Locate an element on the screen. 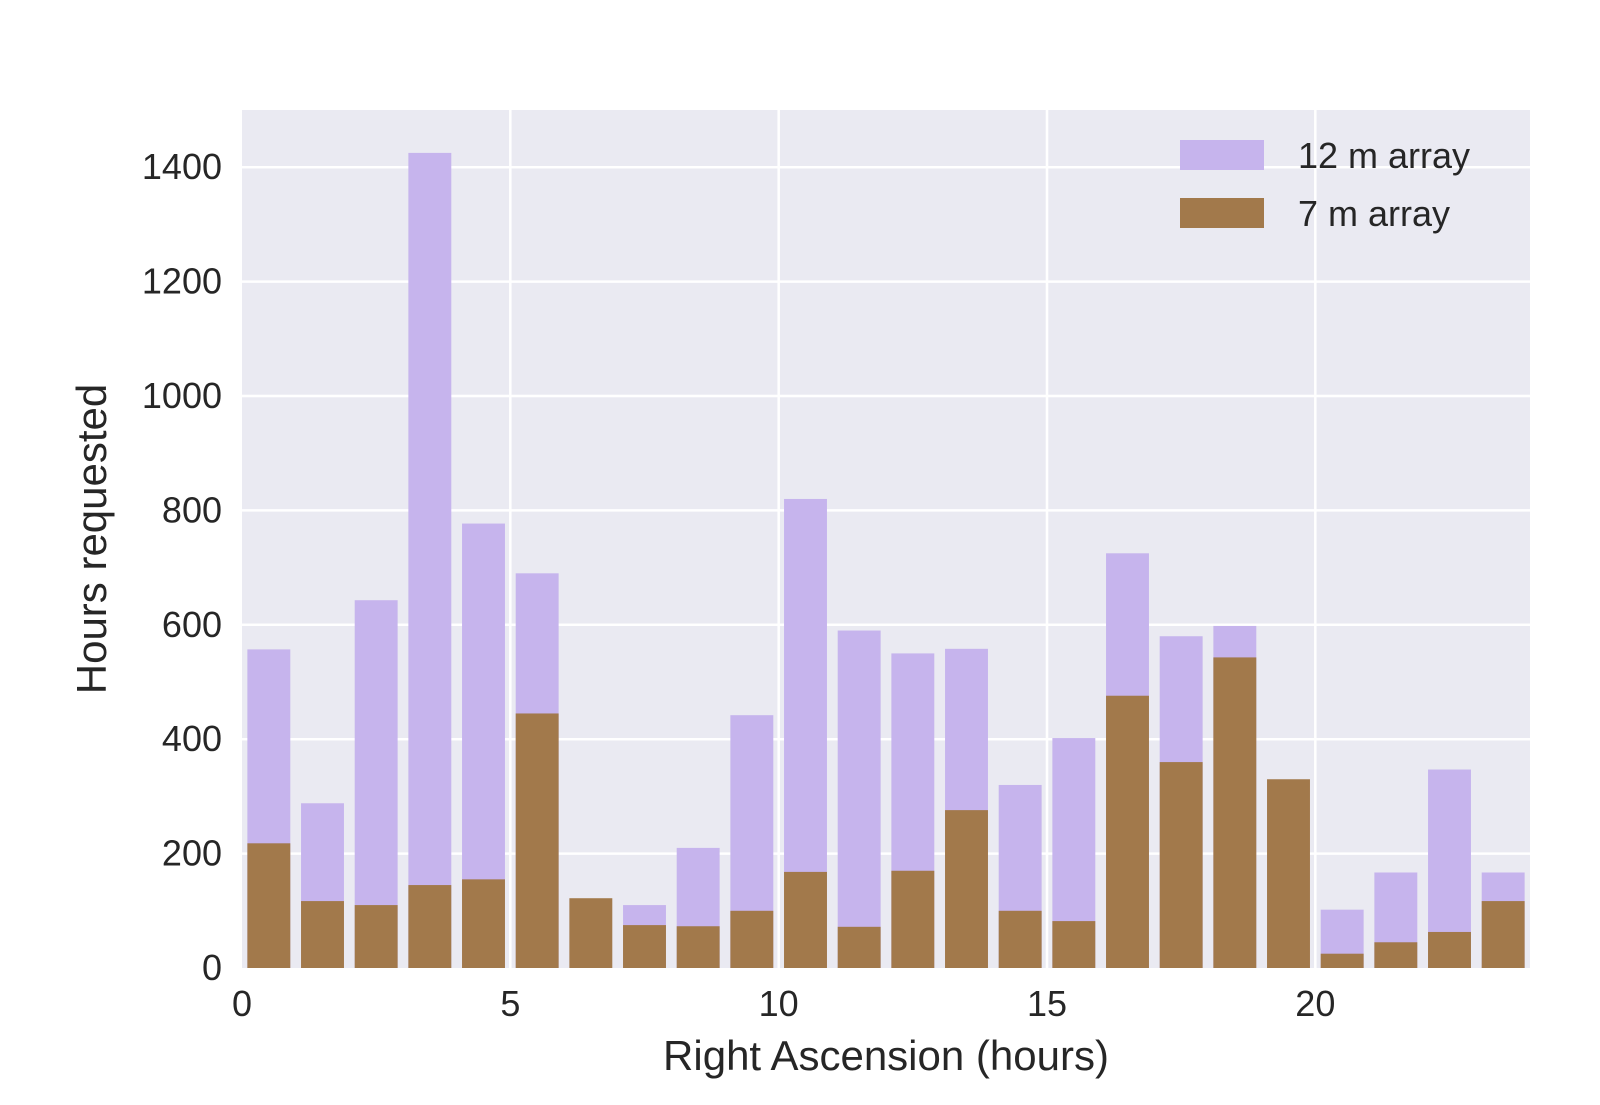 The width and height of the screenshot is (1600, 1105). x-tick-label: 0 is located at coordinates (242, 1003).